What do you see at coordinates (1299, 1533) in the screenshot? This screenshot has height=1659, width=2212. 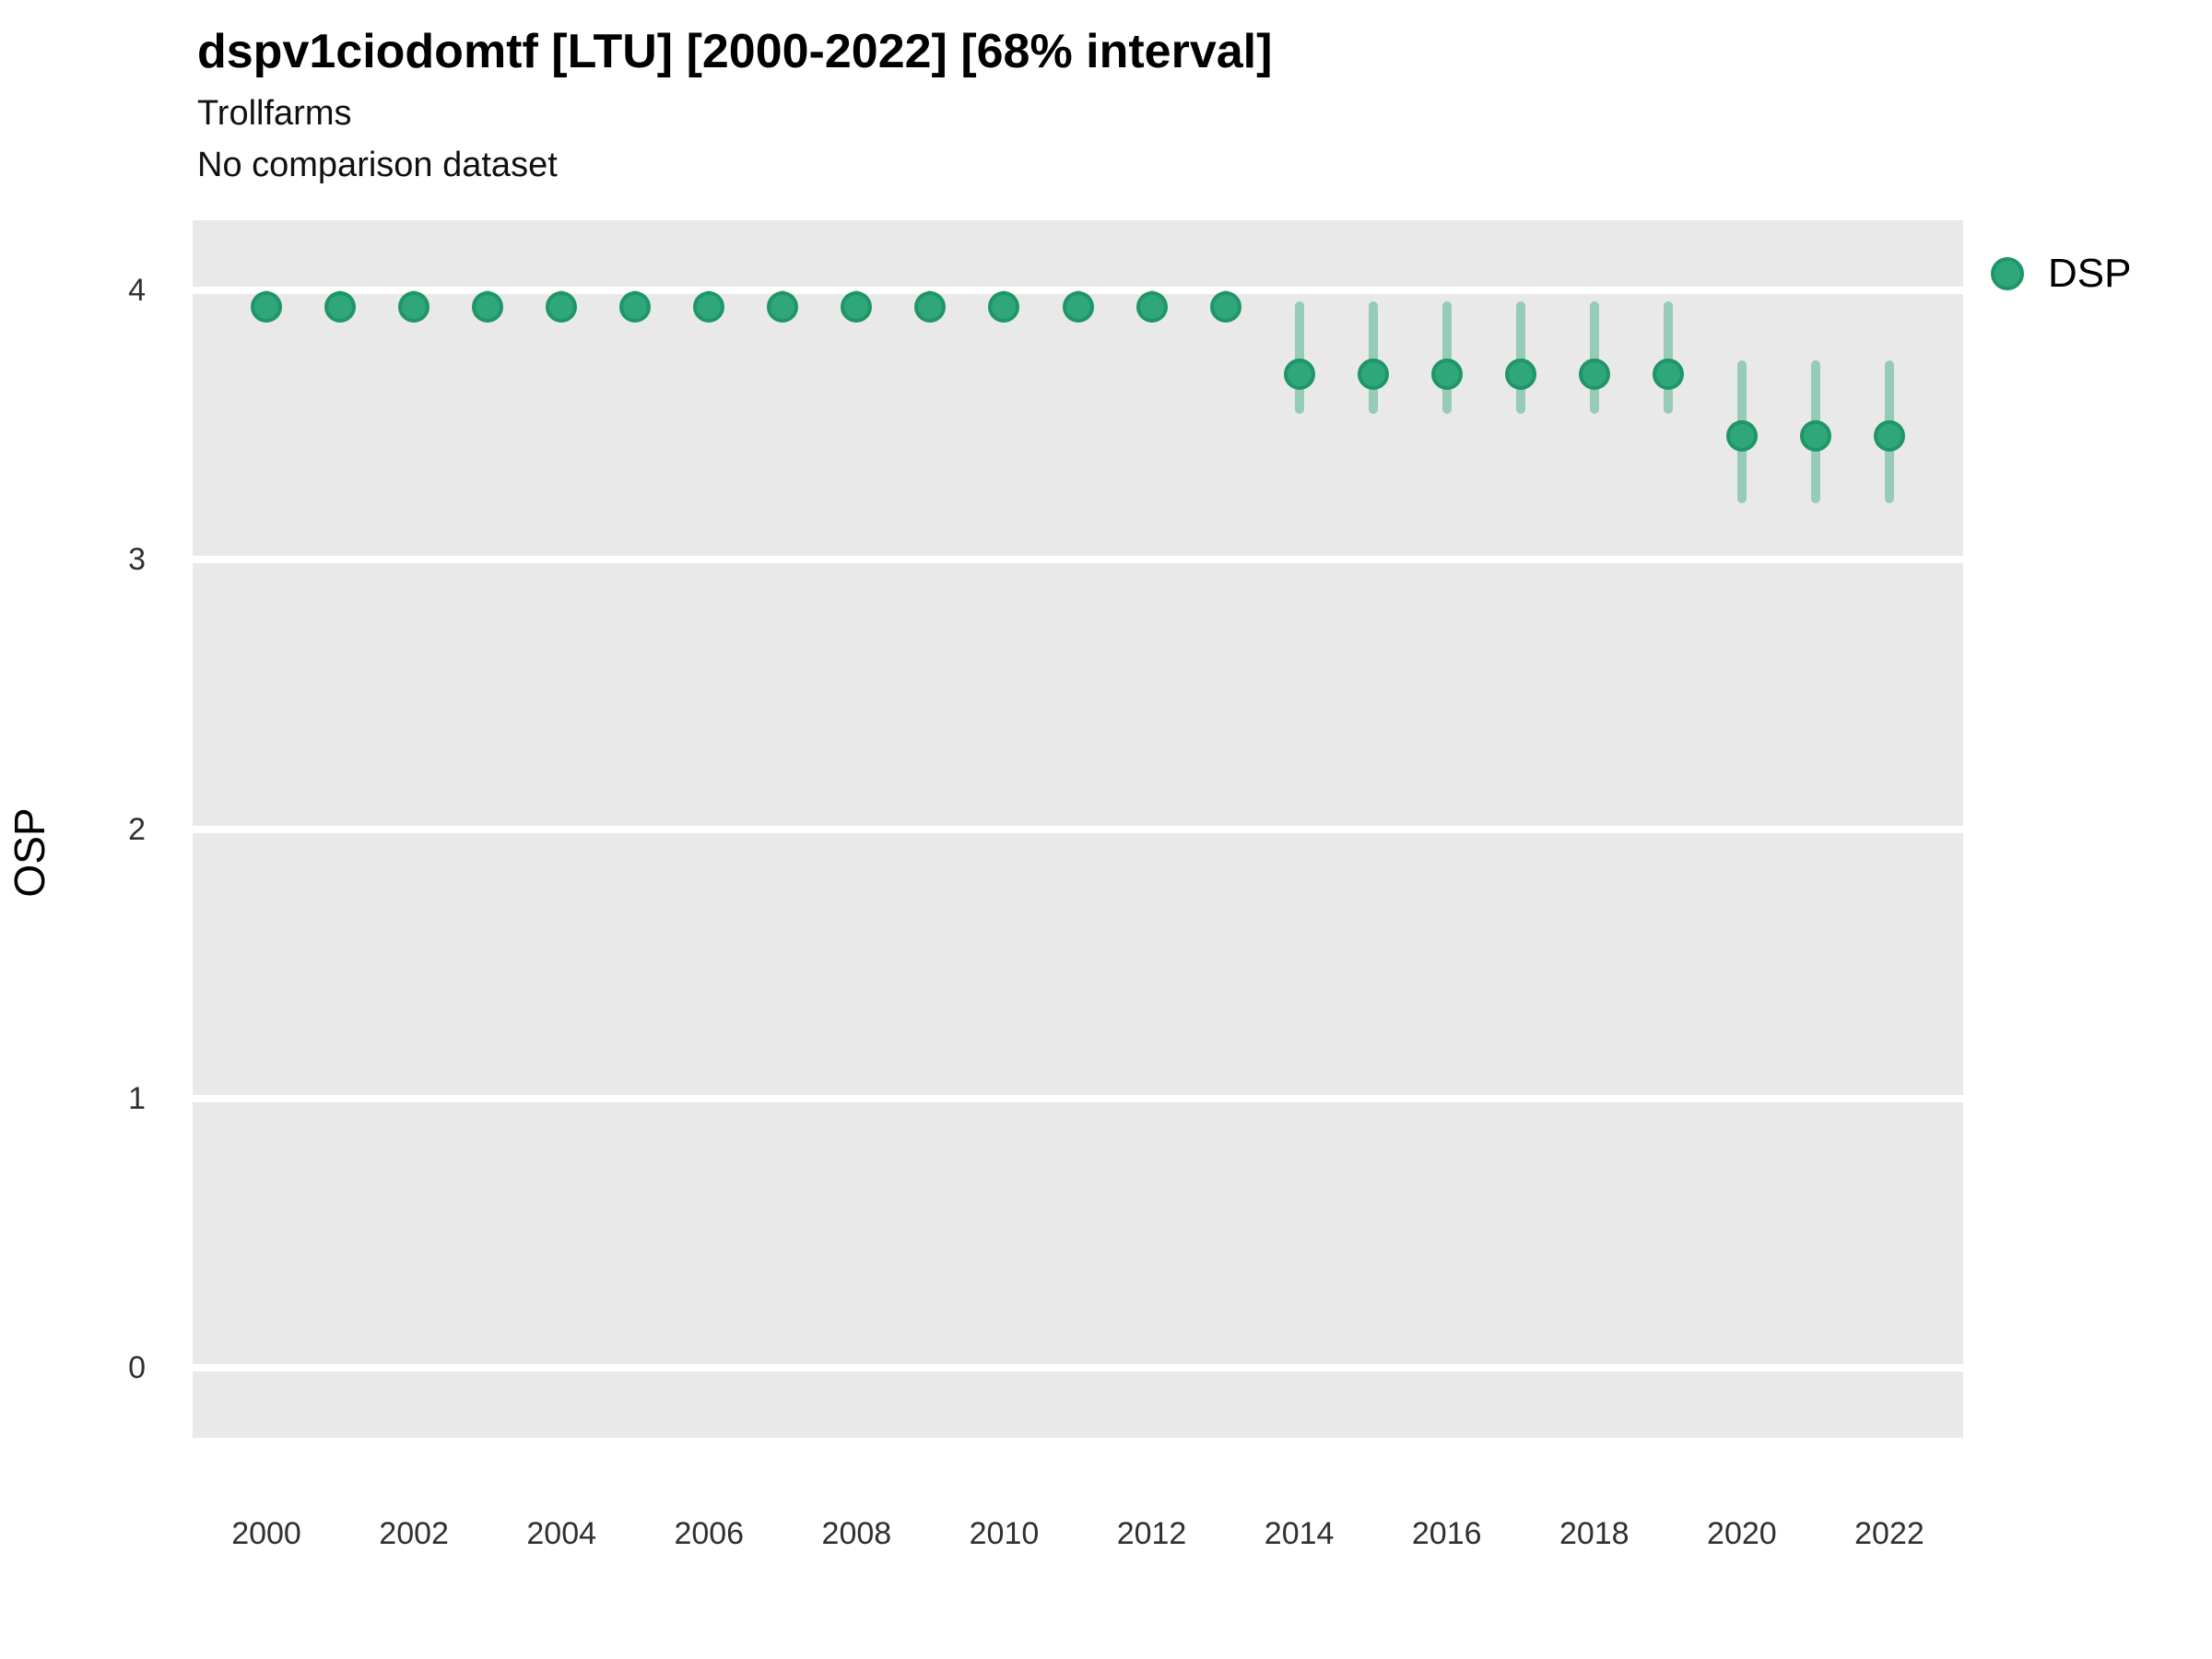 I see `x-tick-label: 2014` at bounding box center [1299, 1533].